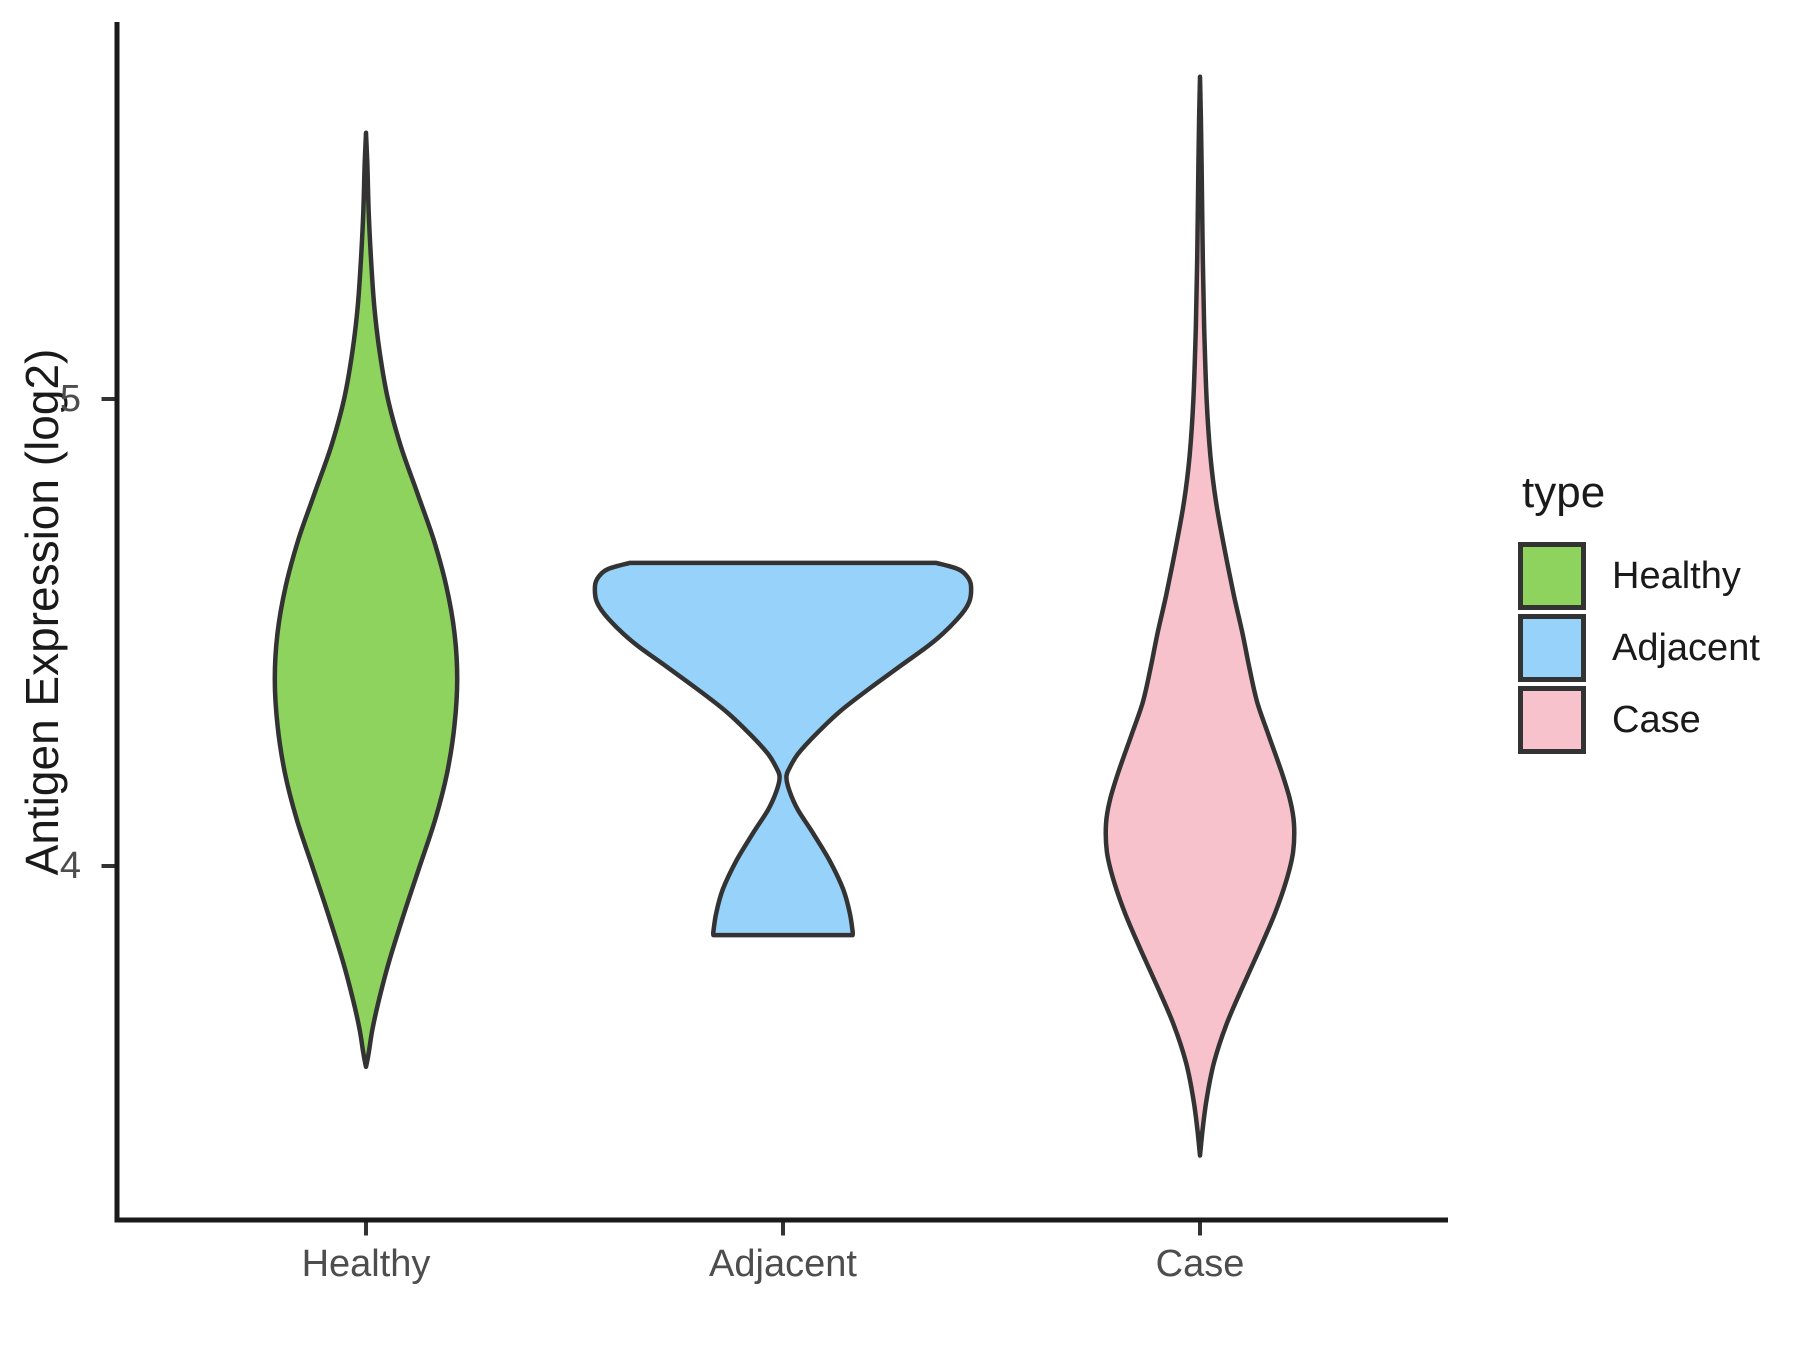 This screenshot has width=1800, height=1350. Describe the element at coordinates (70, 399) in the screenshot. I see `y-tick-label-5: 5` at that location.